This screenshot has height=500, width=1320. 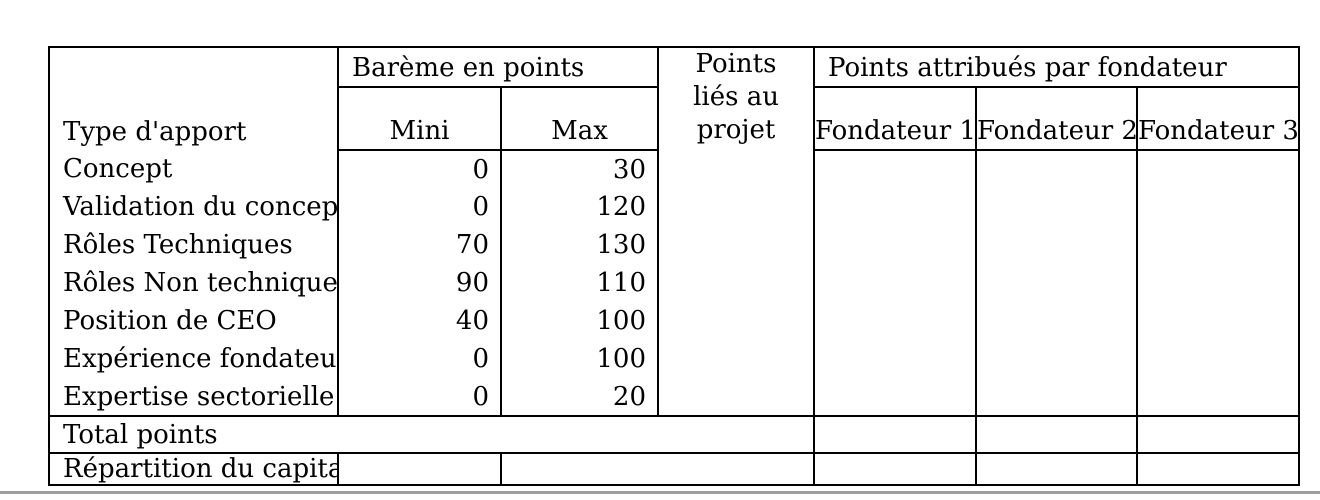 I want to click on repartition-label: Répartition du capital, so click(x=194, y=468).